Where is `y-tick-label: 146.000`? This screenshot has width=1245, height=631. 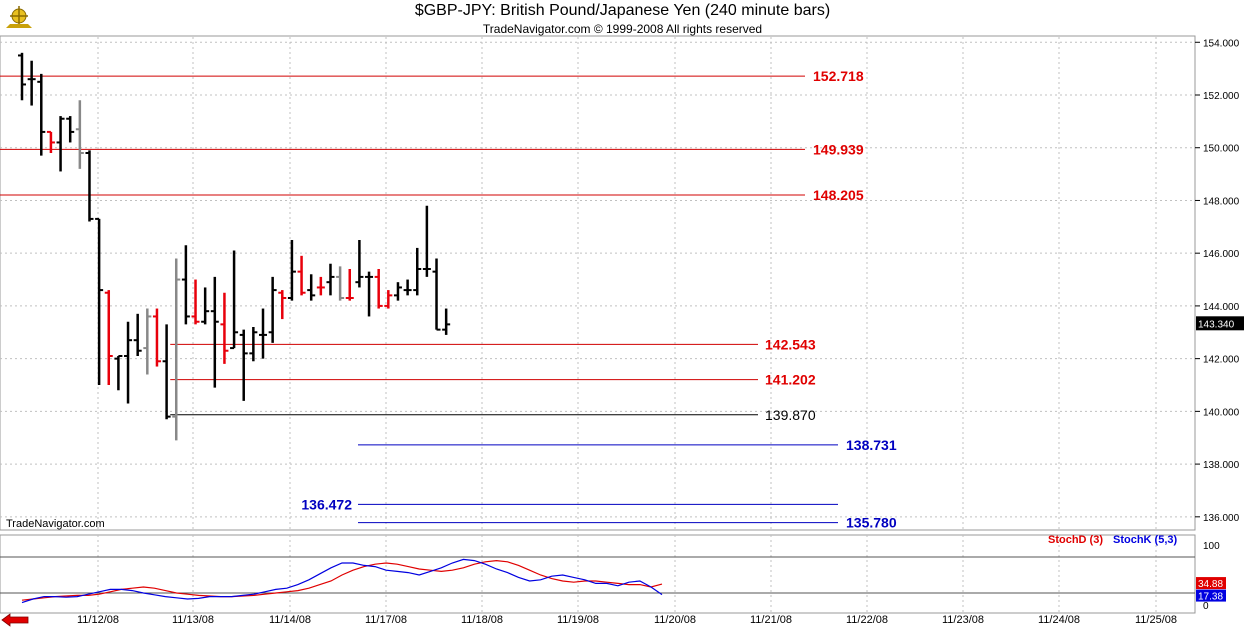 y-tick-label: 146.000 is located at coordinates (1221, 254).